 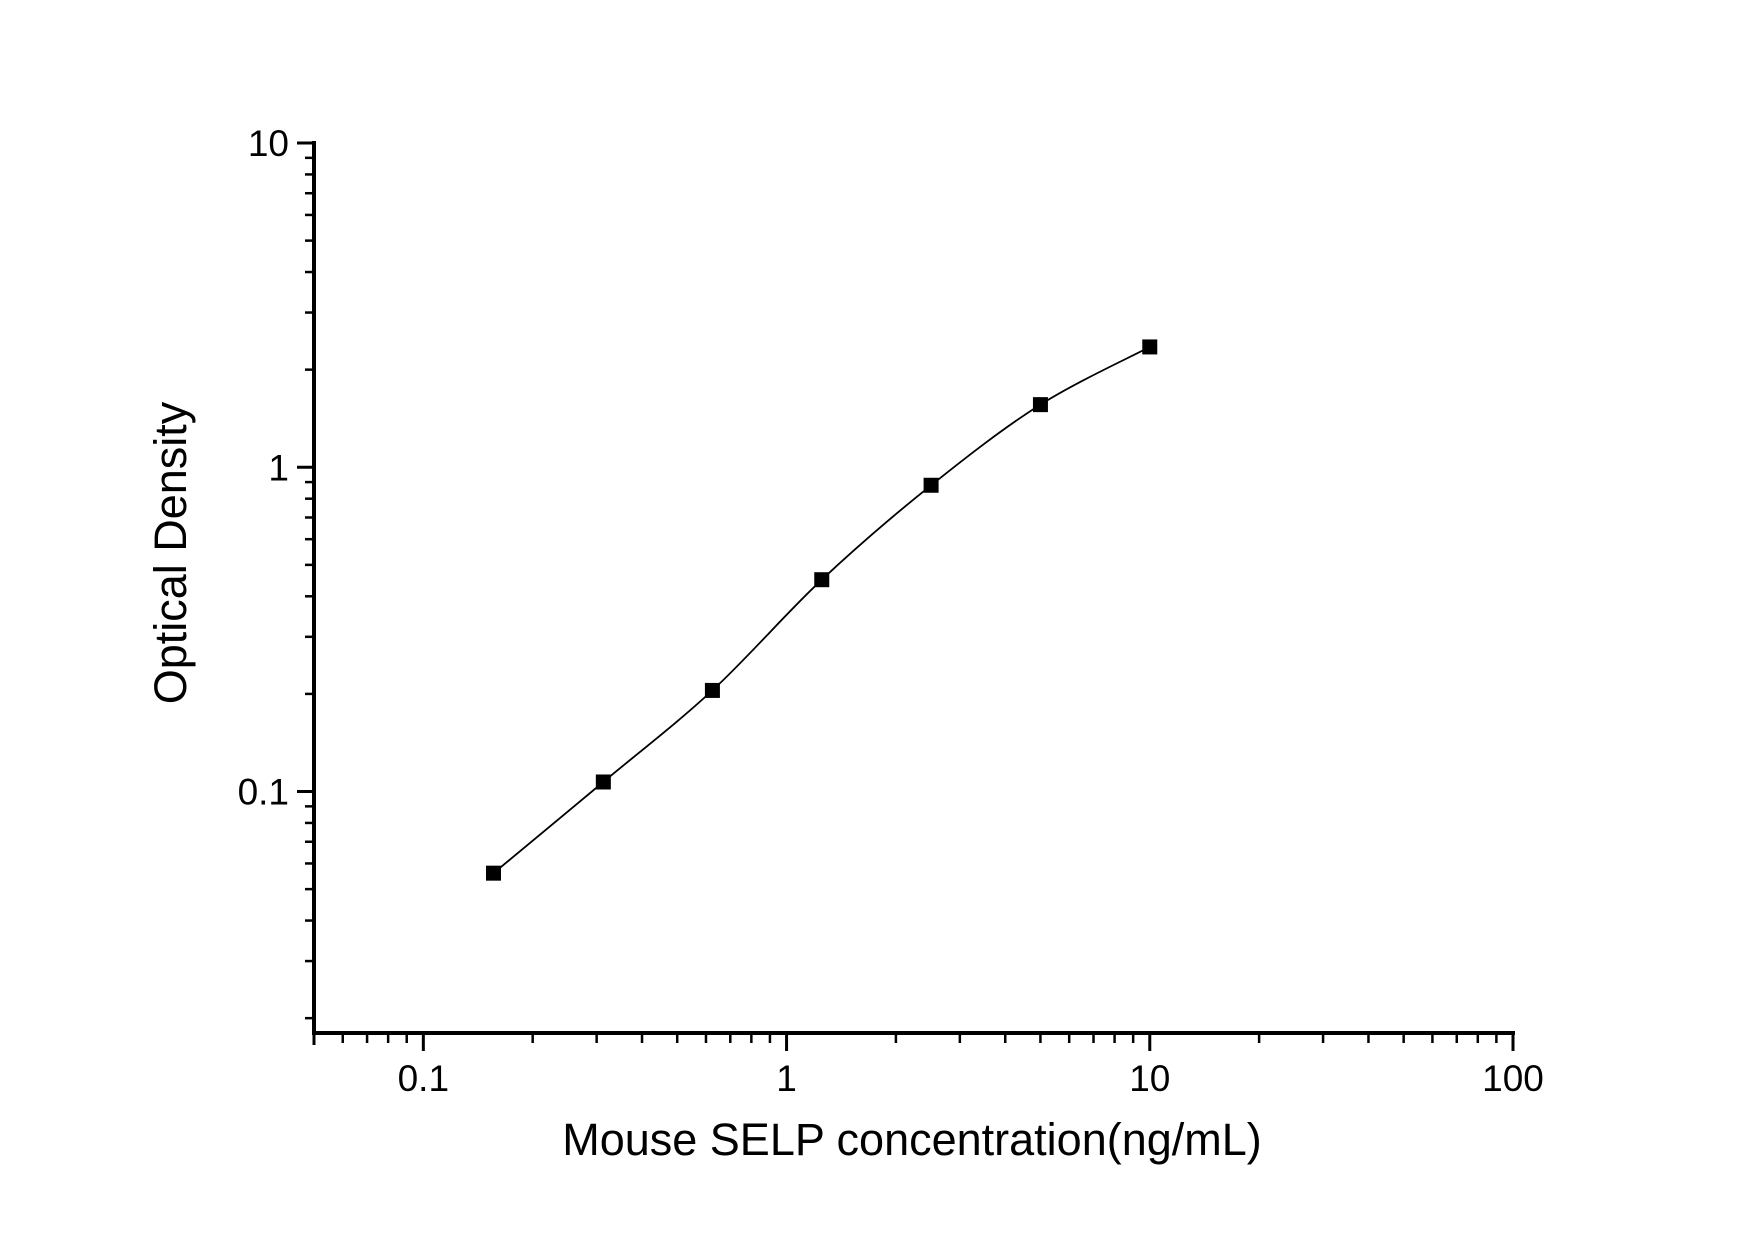 What do you see at coordinates (170, 552) in the screenshot?
I see `y-axis-title: Optical Density` at bounding box center [170, 552].